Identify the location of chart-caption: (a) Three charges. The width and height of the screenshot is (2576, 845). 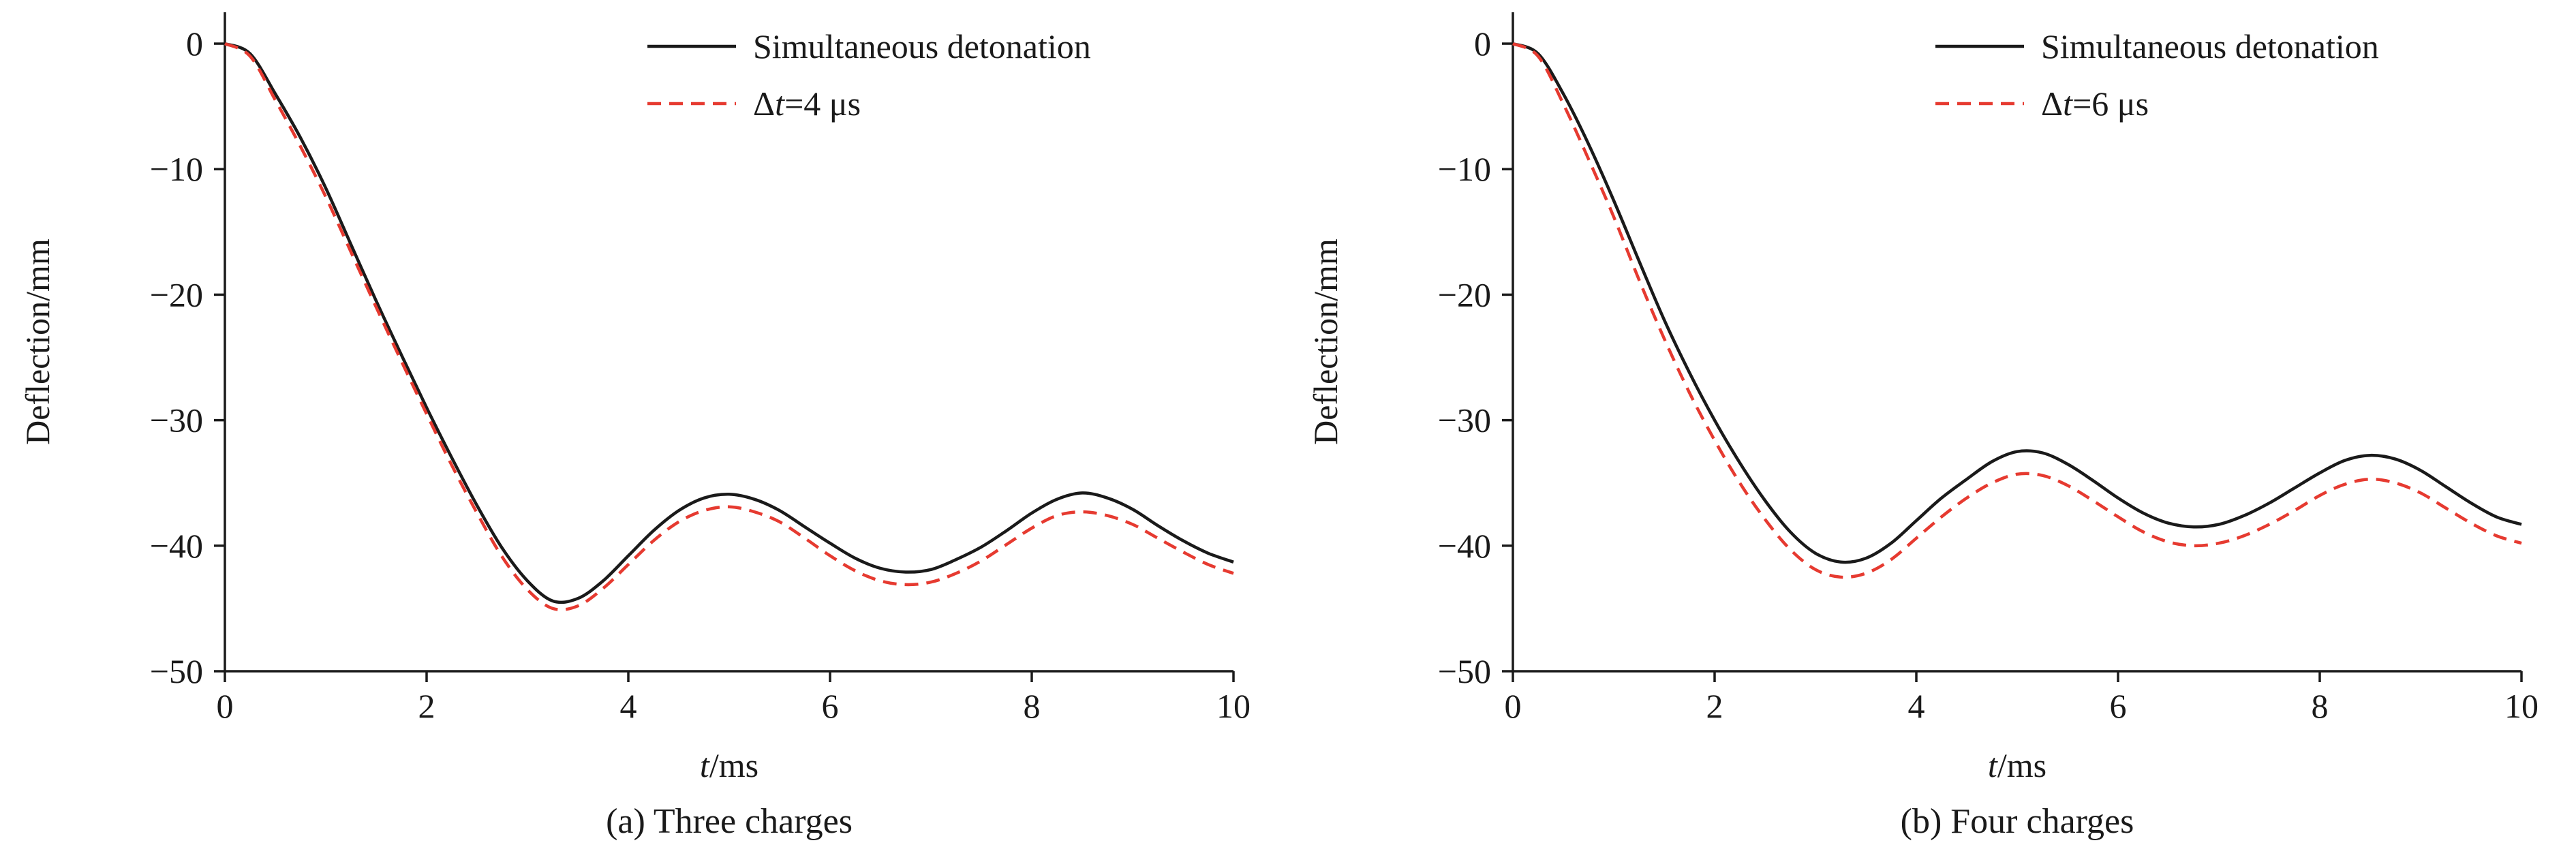
(730, 821).